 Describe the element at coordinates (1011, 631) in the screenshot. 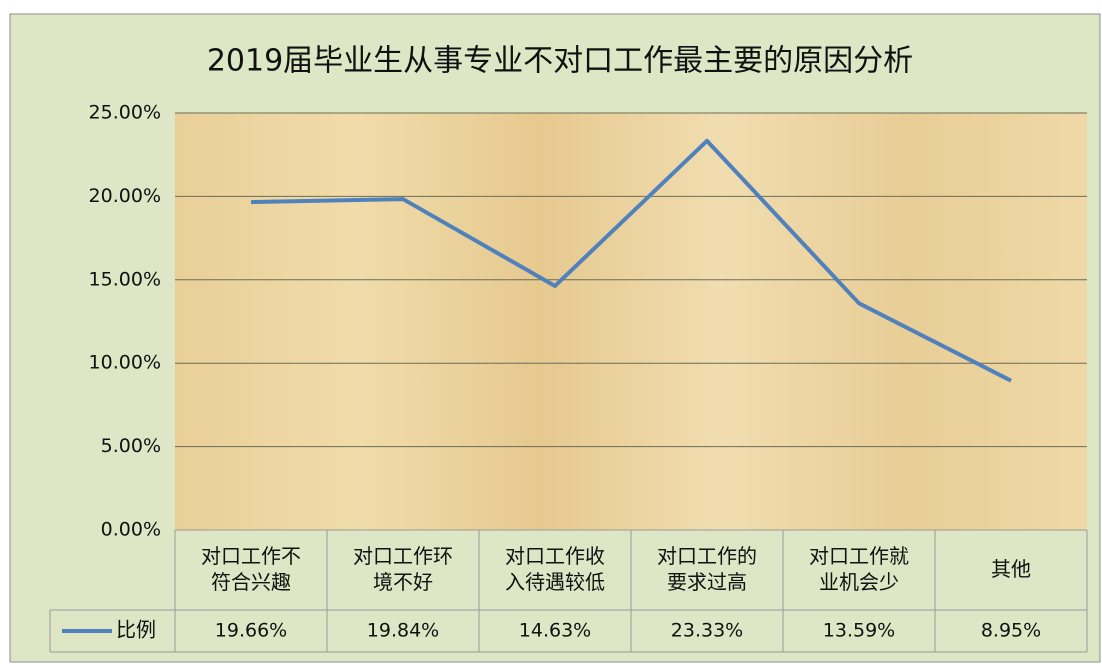

I see `data-table-value: 8.95%` at that location.